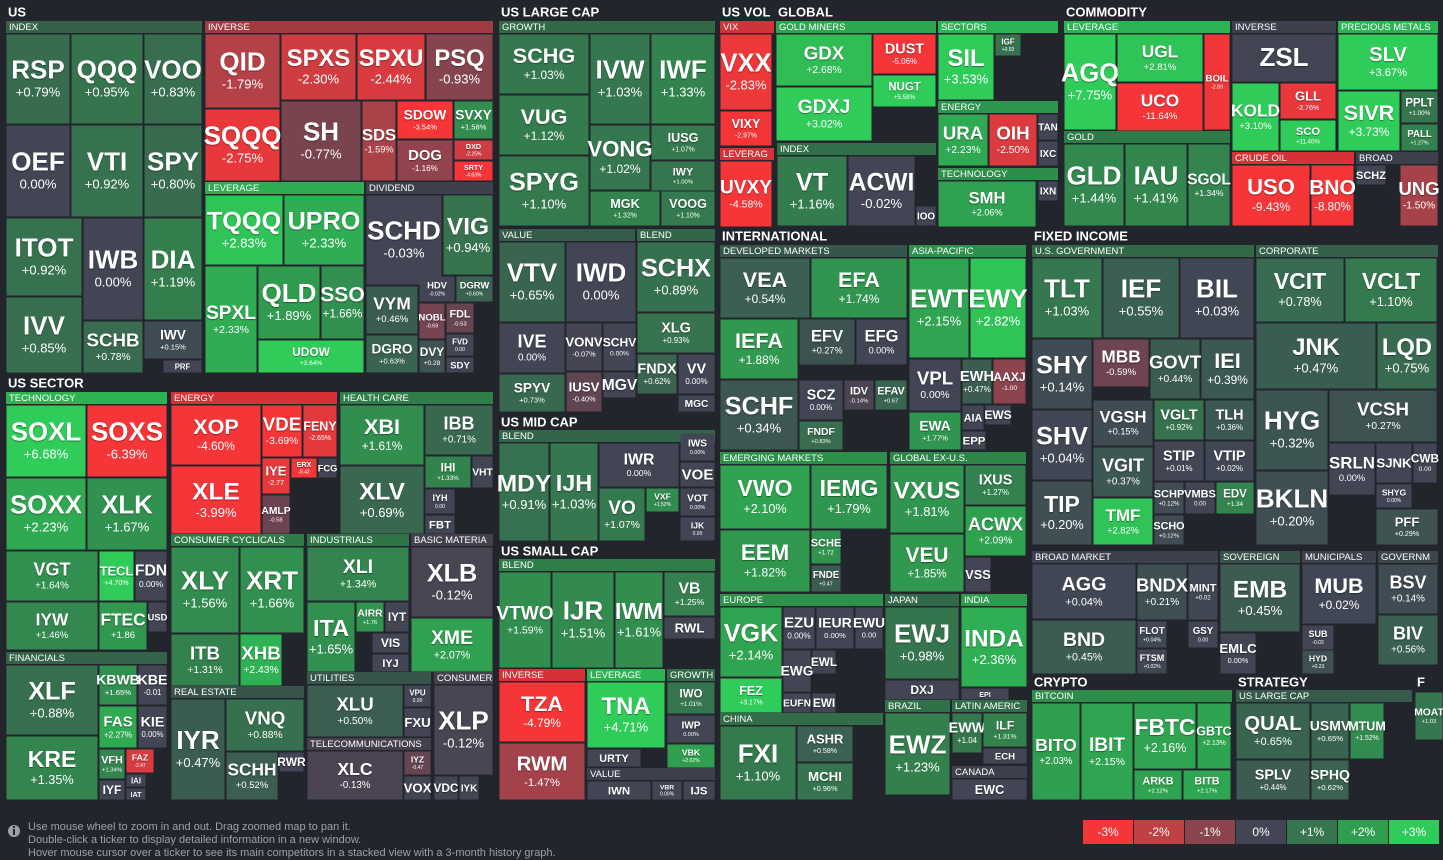 This screenshot has height=860, width=1443. I want to click on change: -0.02%, so click(437, 295).